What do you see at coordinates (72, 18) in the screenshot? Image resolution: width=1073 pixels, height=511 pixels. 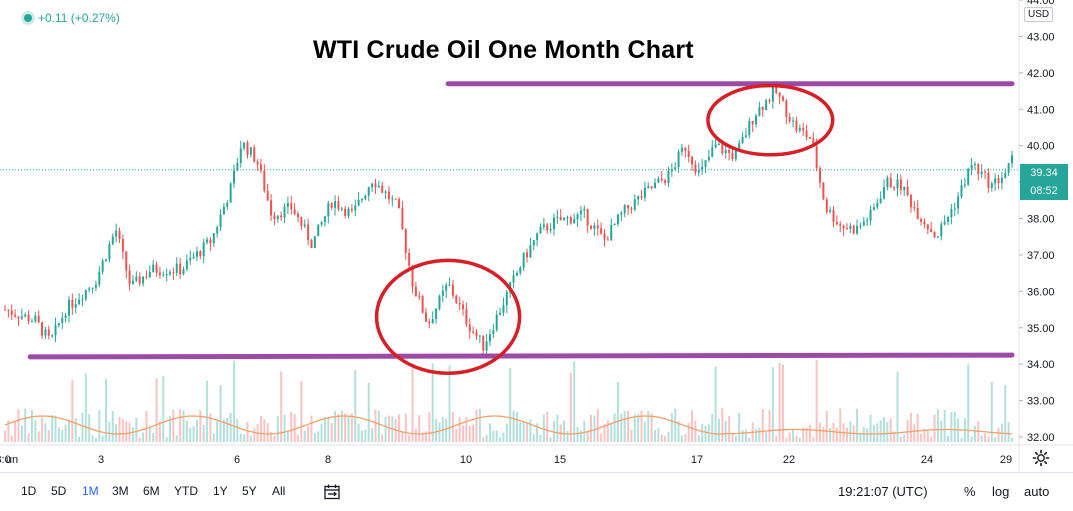 I see `status-row: +0.11 (+0.27%)` at bounding box center [72, 18].